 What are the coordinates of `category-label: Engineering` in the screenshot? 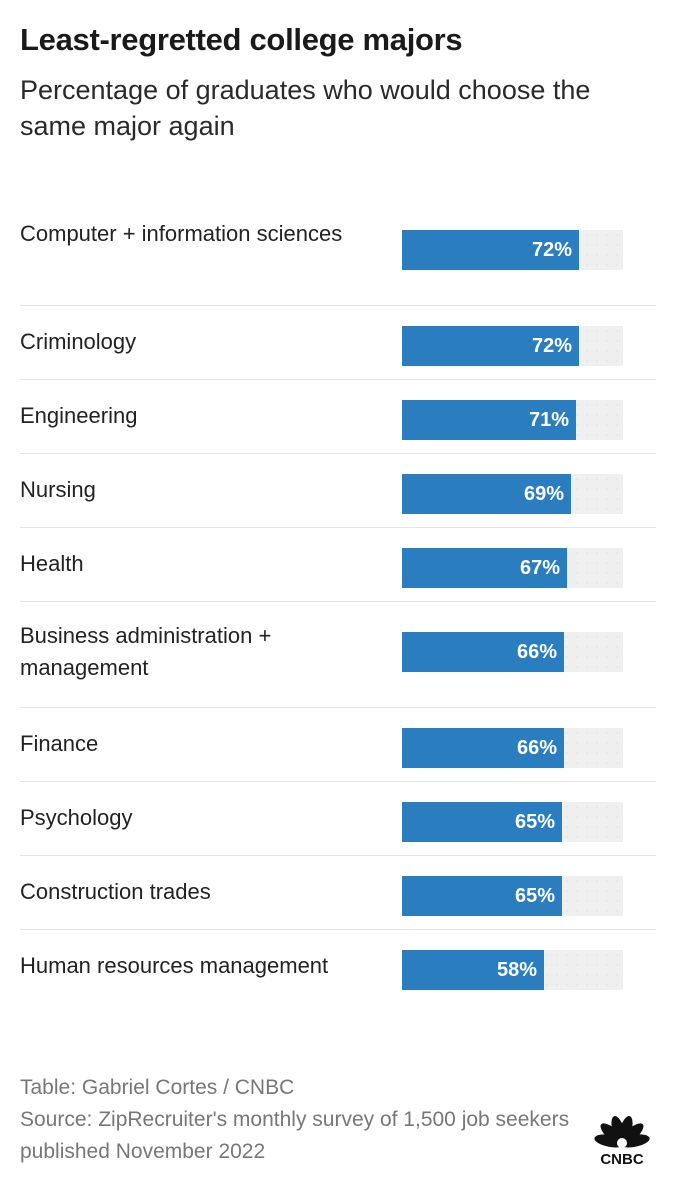 It's located at (79, 415).